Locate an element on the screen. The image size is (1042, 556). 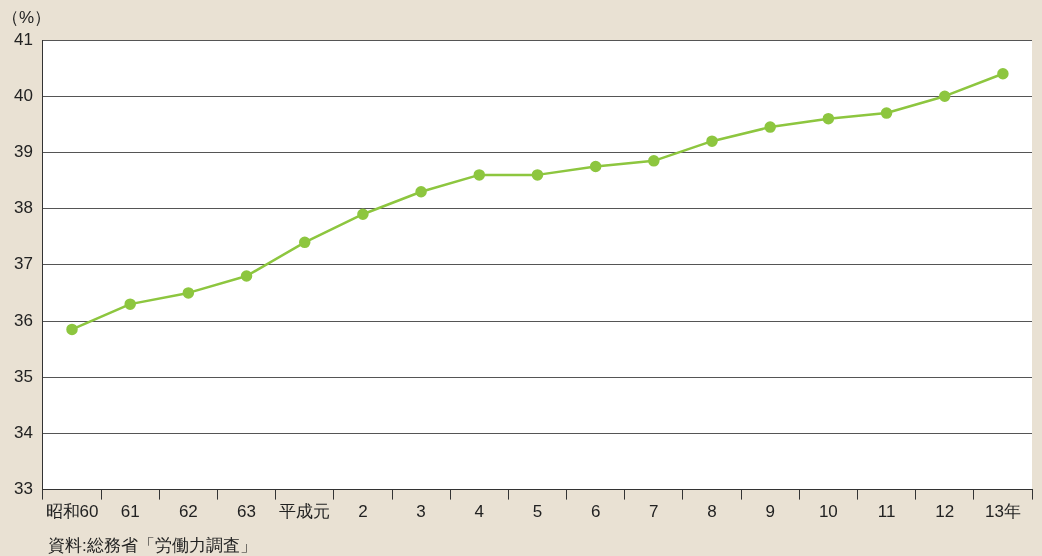
x-tick-label: 7 is located at coordinates (654, 512).